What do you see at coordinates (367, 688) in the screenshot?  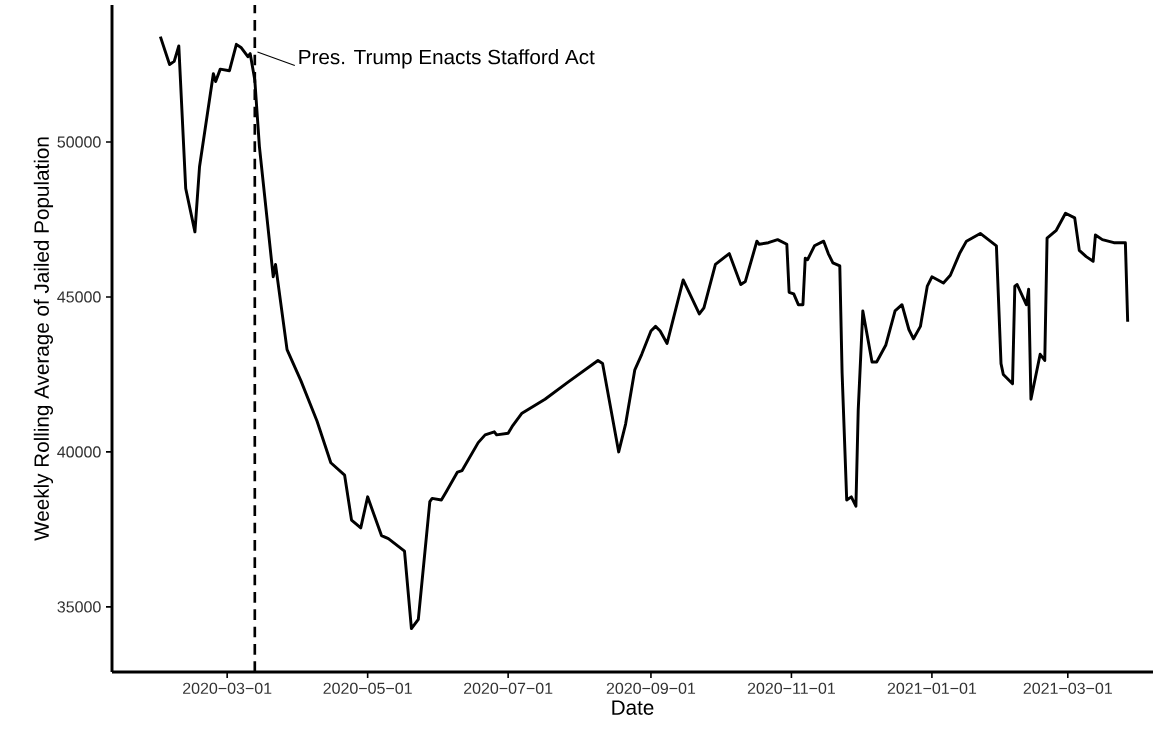 I see `x-tick-label: 2020−05−01` at bounding box center [367, 688].